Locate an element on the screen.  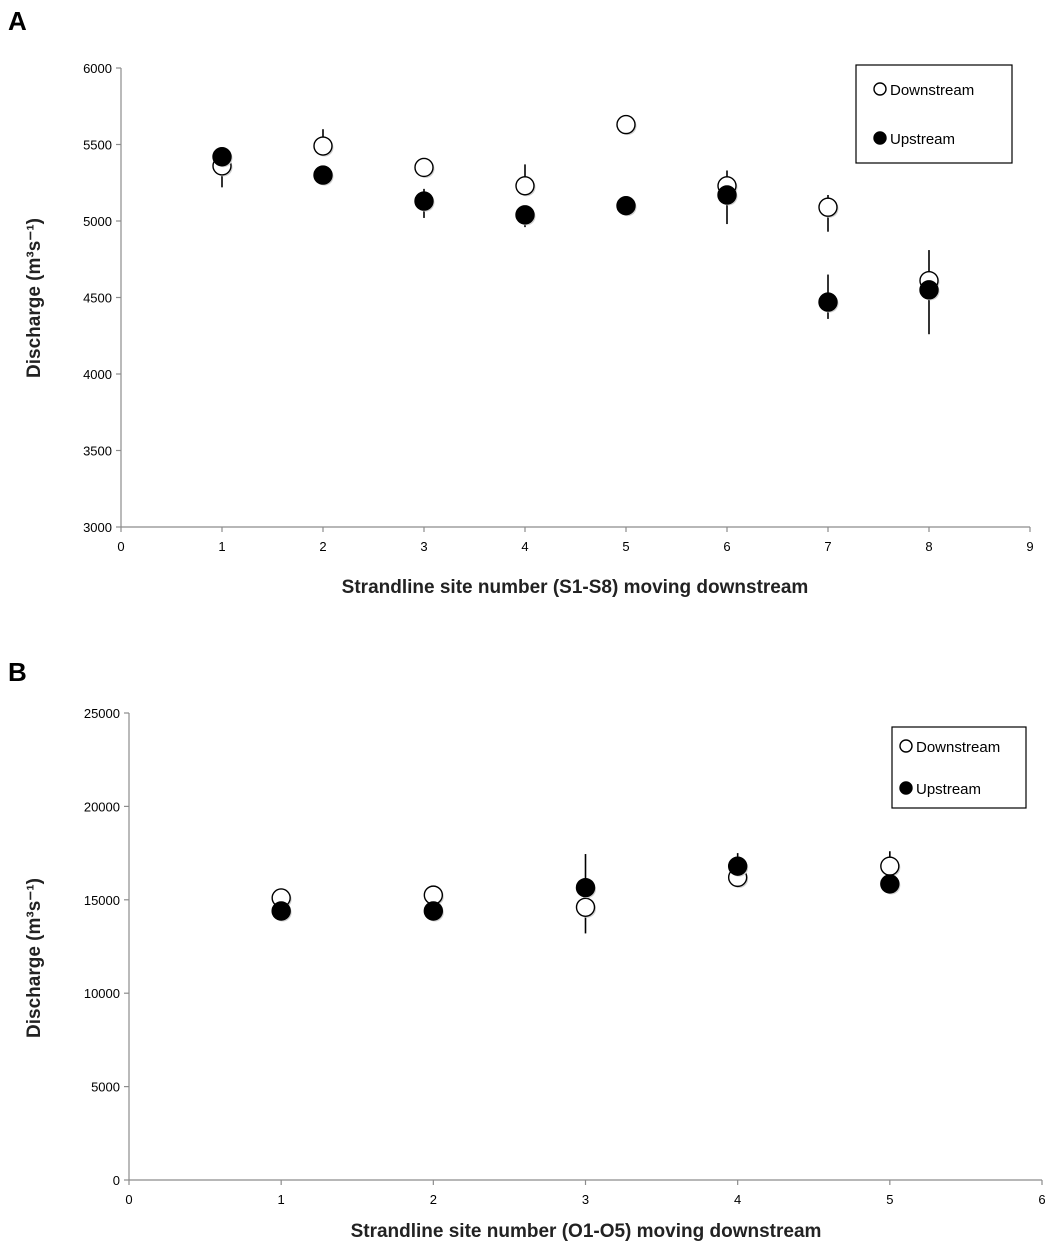
x-tick-label: 8 is located at coordinates (928, 546).